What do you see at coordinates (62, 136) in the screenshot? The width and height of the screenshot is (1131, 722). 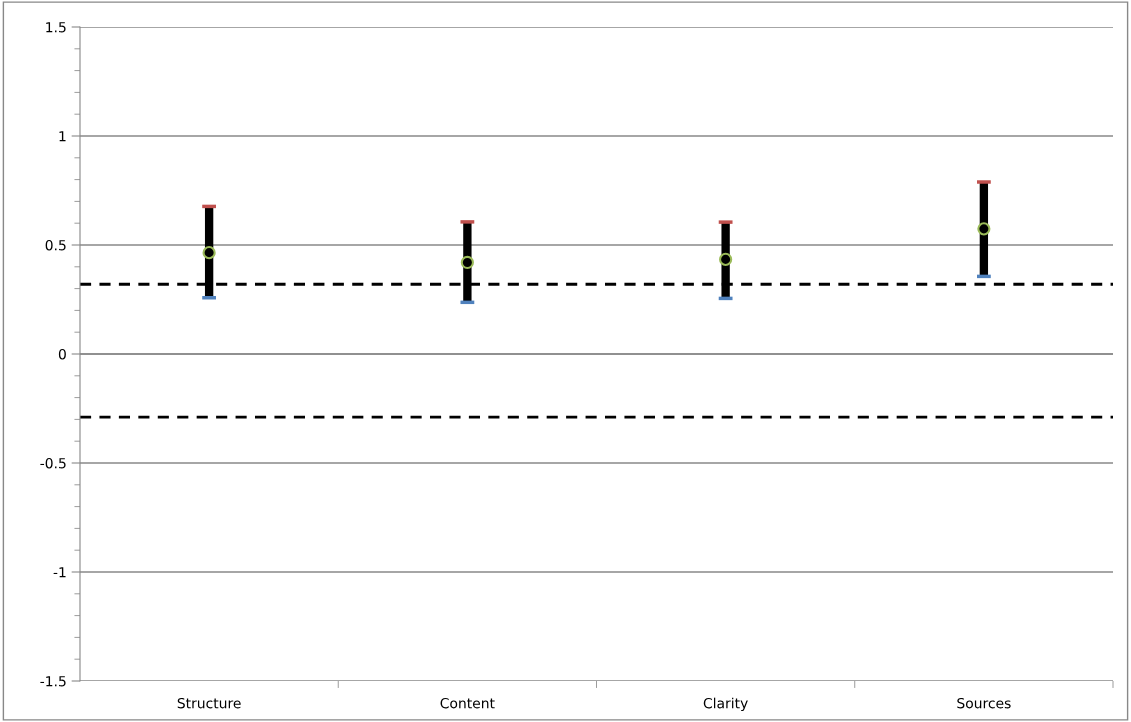 I see `y-tick-label: 1` at bounding box center [62, 136].